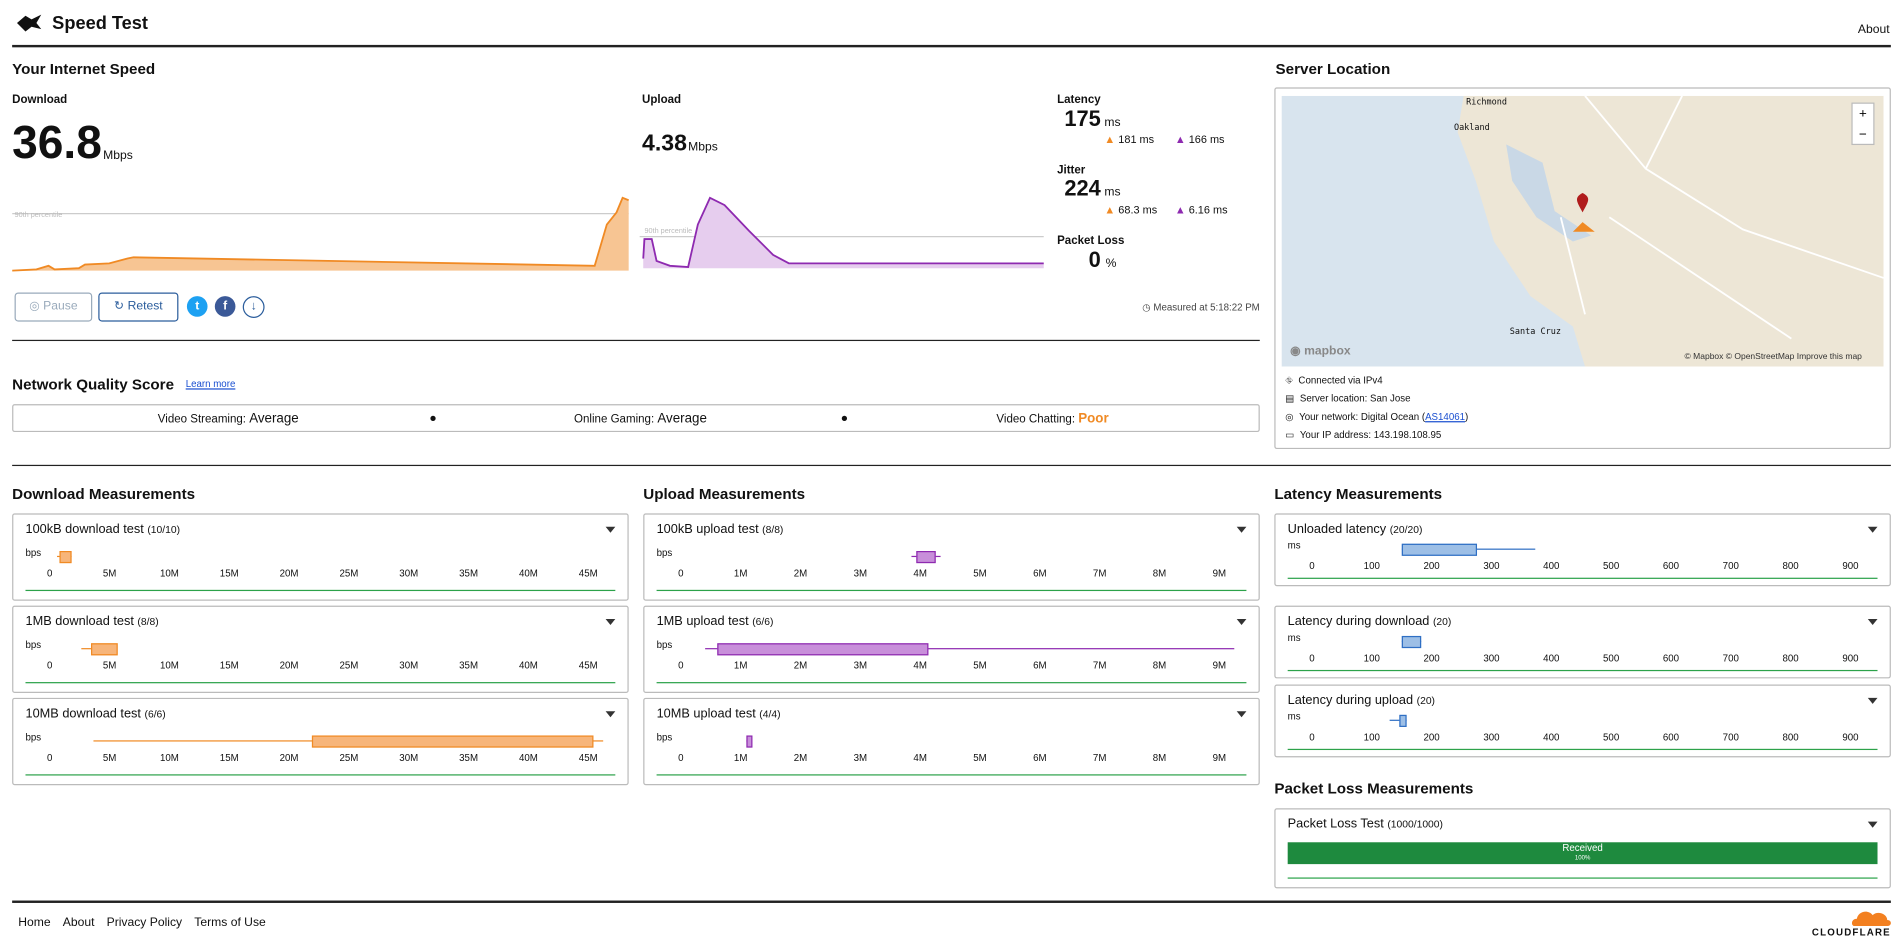 The image size is (1903, 938). What do you see at coordinates (1235, 308) in the screenshot?
I see `time: 5:18:22 PM` at bounding box center [1235, 308].